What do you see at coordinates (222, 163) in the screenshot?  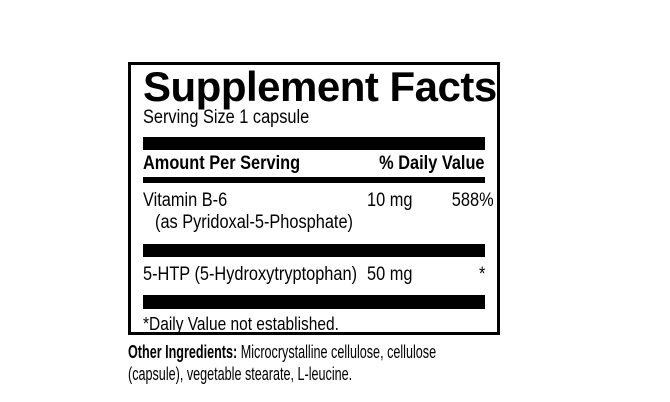 I see `column-header-amount: Amount Per Serving` at bounding box center [222, 163].